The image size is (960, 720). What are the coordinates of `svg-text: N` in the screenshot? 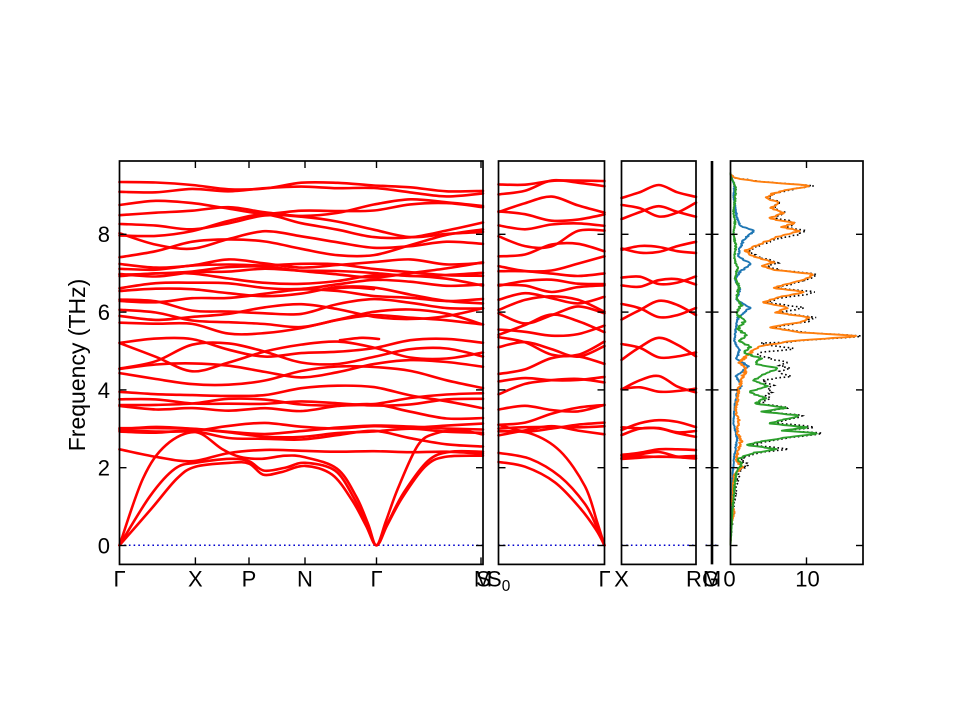 It's located at (305, 579).